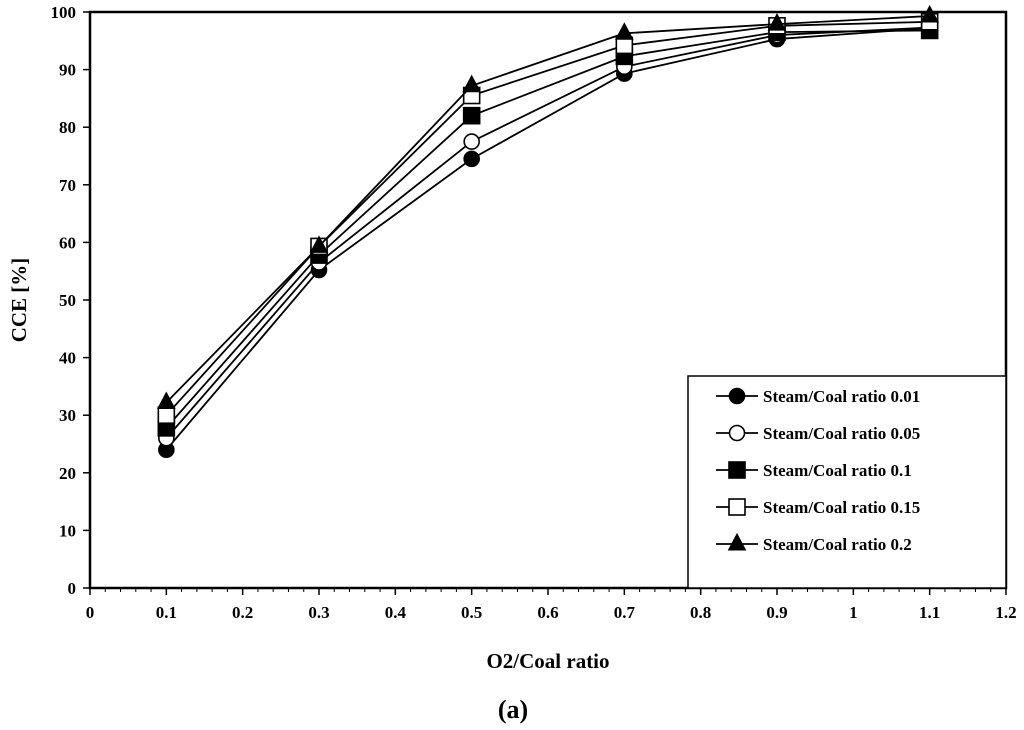 Image resolution: width=1024 pixels, height=730 pixels. I want to click on y-tick-label: 100, so click(64, 12).